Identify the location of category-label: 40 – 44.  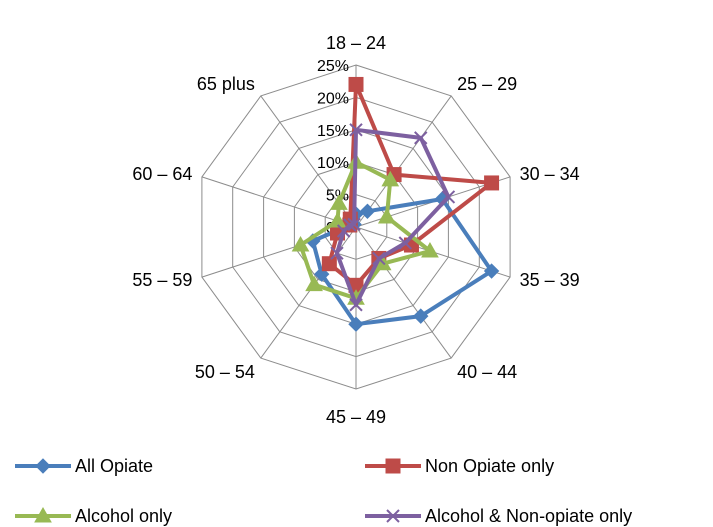
(487, 372).